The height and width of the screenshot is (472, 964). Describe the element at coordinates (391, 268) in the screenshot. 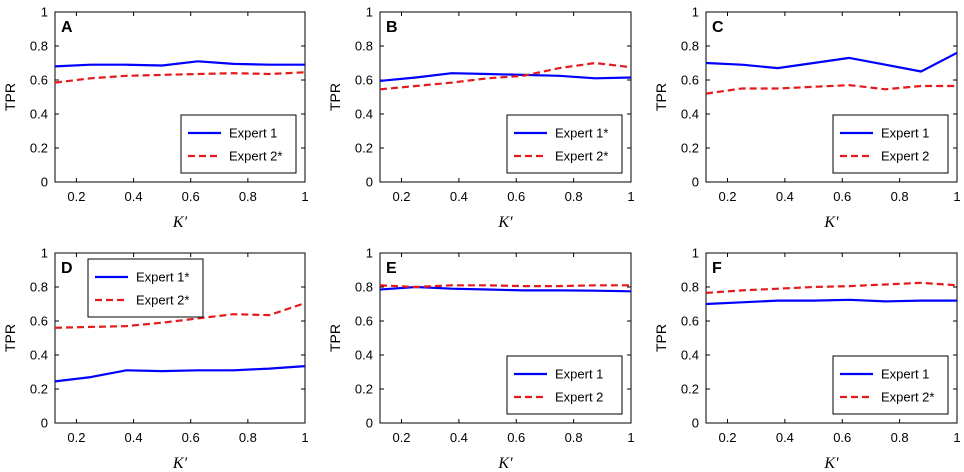

I see `panel-label: E` at that location.